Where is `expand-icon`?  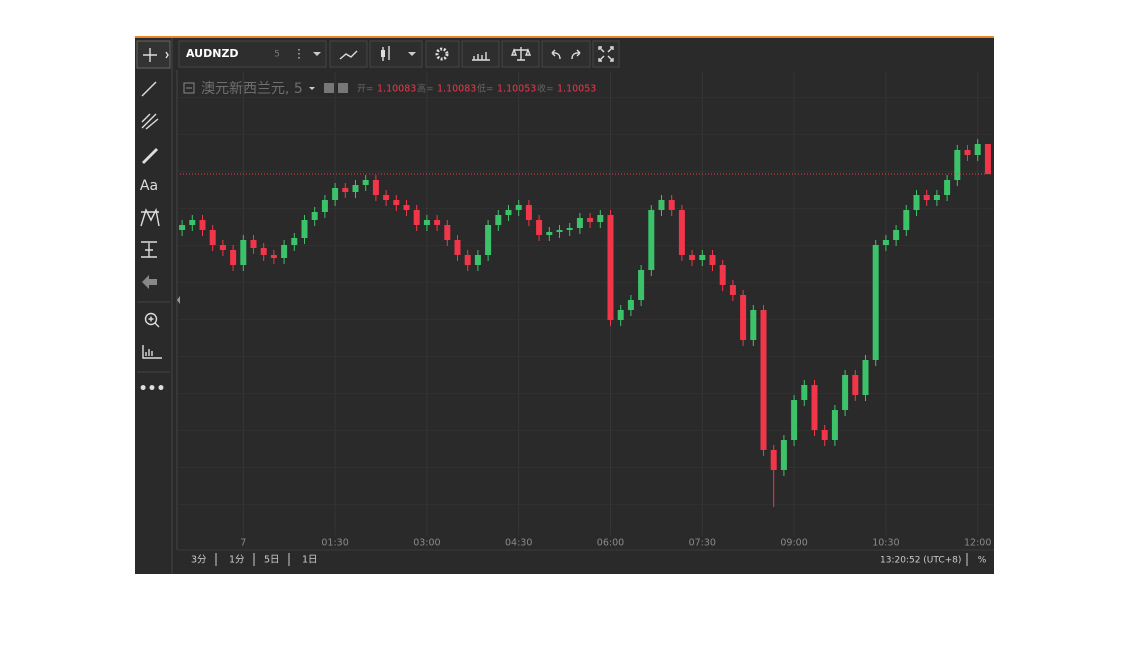 expand-icon is located at coordinates (606, 54).